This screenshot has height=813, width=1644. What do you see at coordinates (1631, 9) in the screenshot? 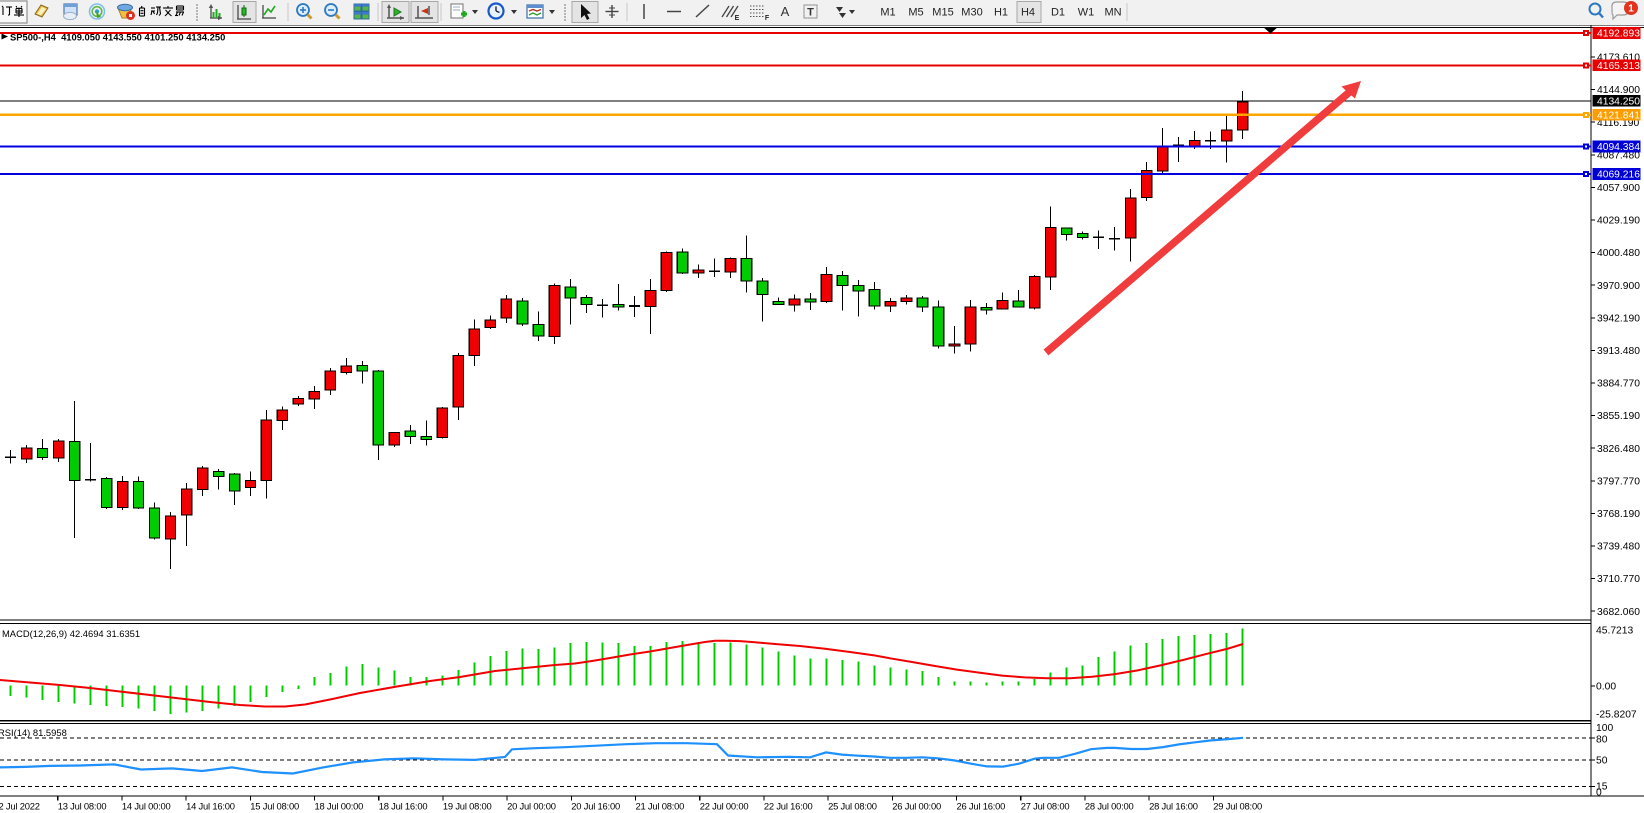
I see `svg-text: 1` at bounding box center [1631, 9].